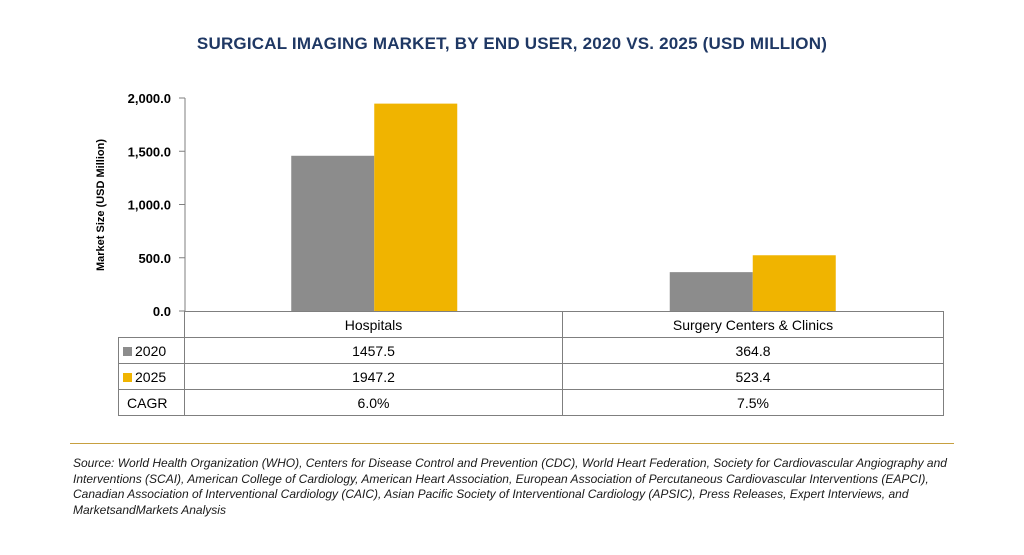 The height and width of the screenshot is (555, 1024). Describe the element at coordinates (151, 324) in the screenshot. I see `table-corner` at that location.